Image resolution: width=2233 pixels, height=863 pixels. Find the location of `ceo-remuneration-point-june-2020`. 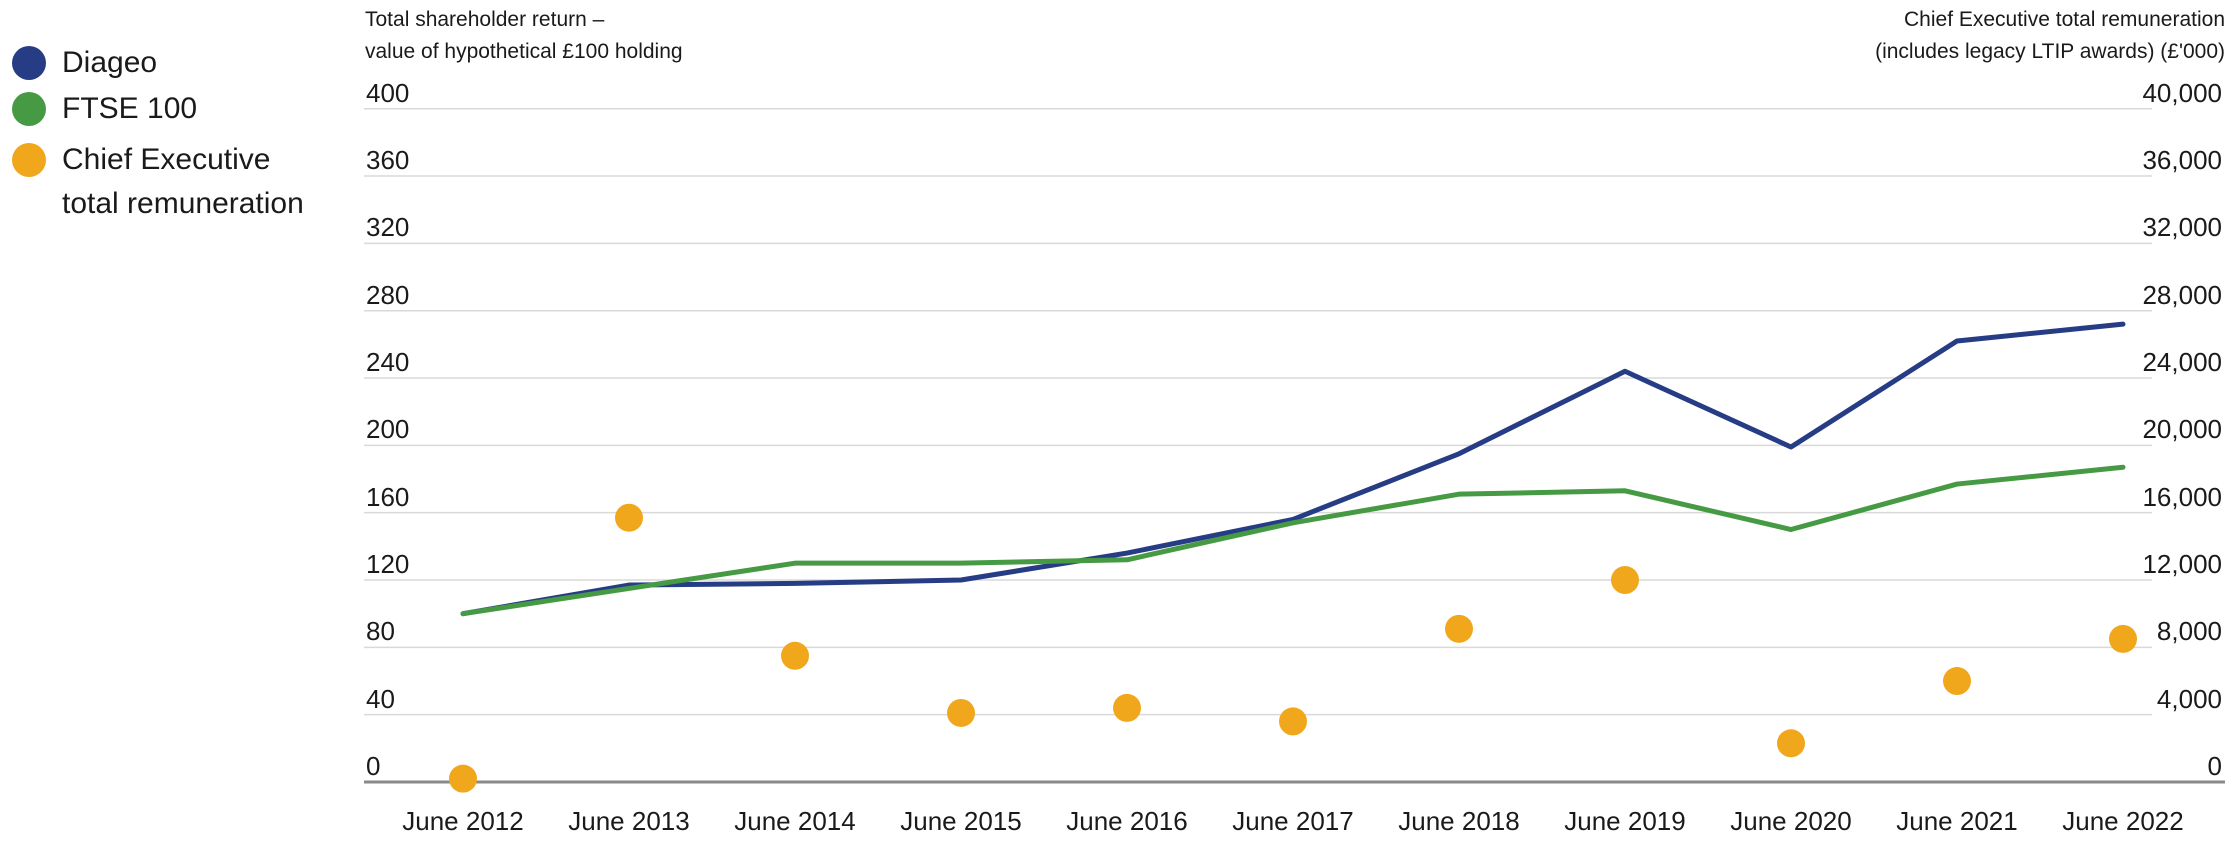

ceo-remuneration-point-june-2020 is located at coordinates (1791, 743).